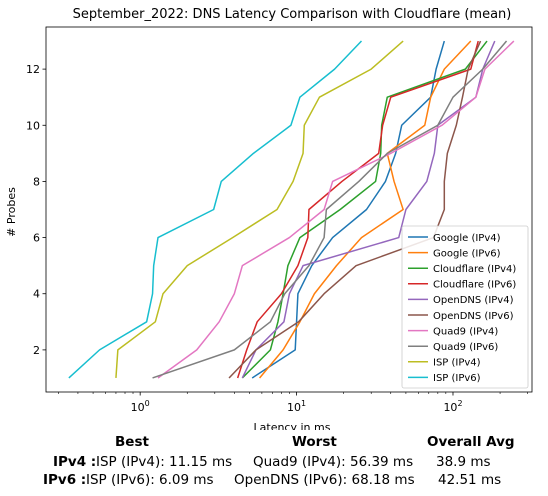 This screenshot has height=496, width=548. I want to click on best-header: Best, so click(132, 442).